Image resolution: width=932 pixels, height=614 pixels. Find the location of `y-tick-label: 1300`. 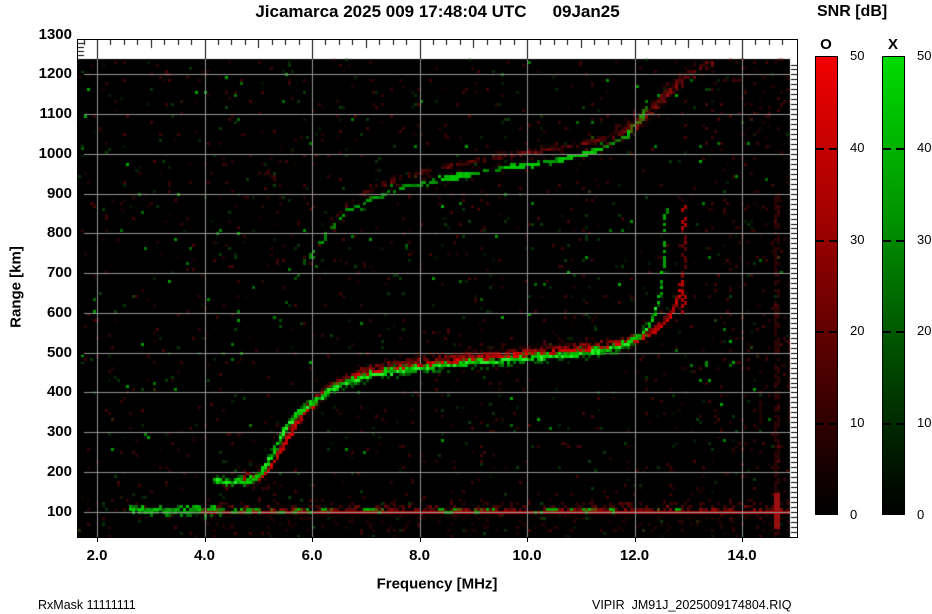

y-tick-label: 1300 is located at coordinates (55, 34).